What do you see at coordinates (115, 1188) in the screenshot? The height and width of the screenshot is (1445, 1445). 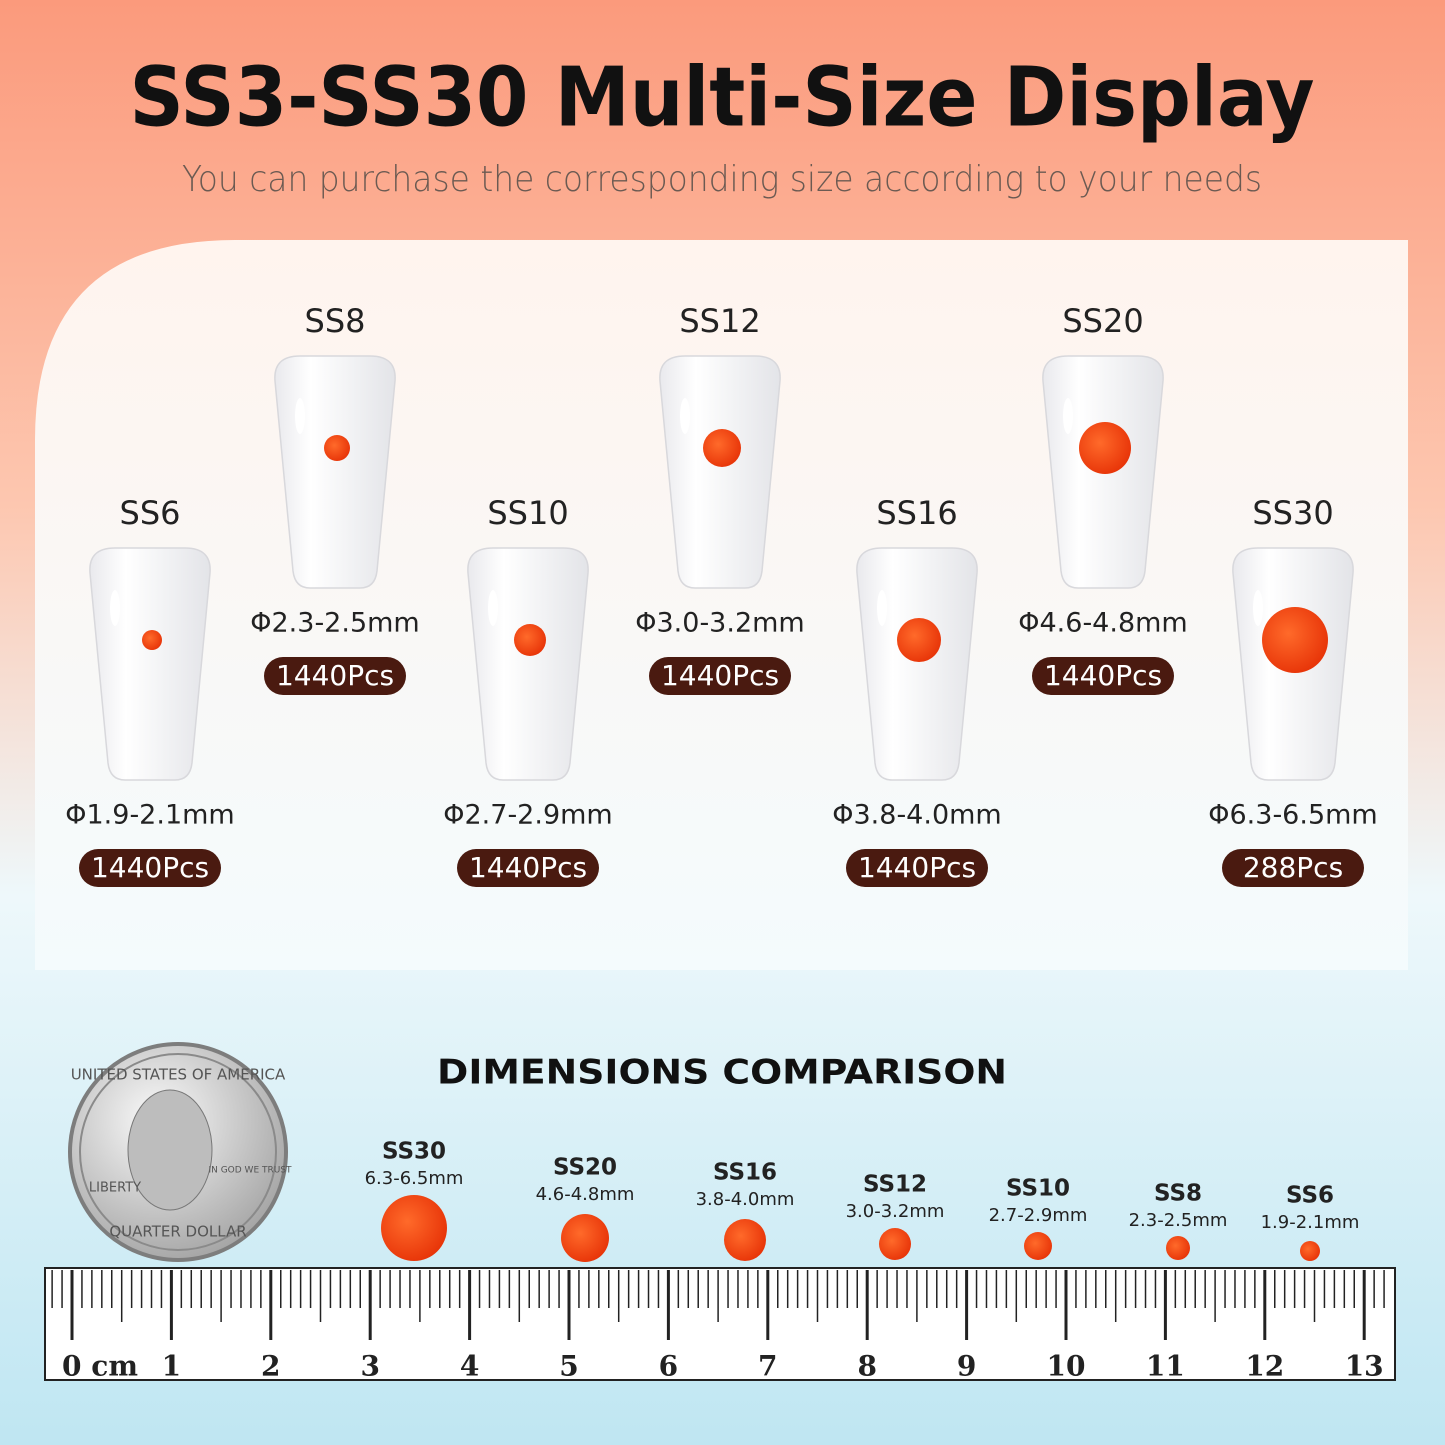 I see `coin-text: LIBERTY` at bounding box center [115, 1188].